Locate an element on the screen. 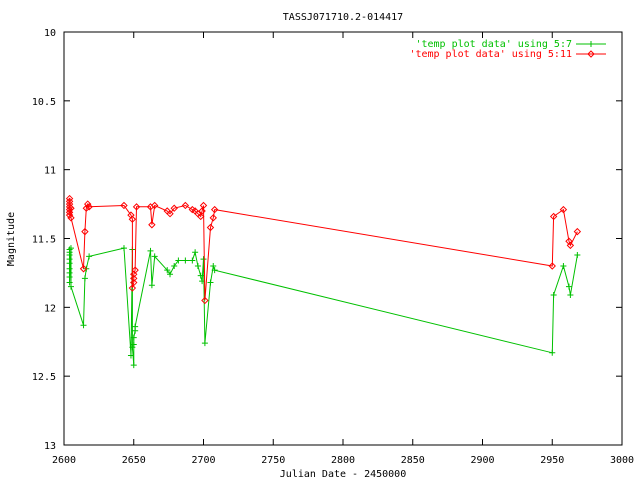 This screenshot has height=480, width=640. y-tick-label: 11 is located at coordinates (50, 171).